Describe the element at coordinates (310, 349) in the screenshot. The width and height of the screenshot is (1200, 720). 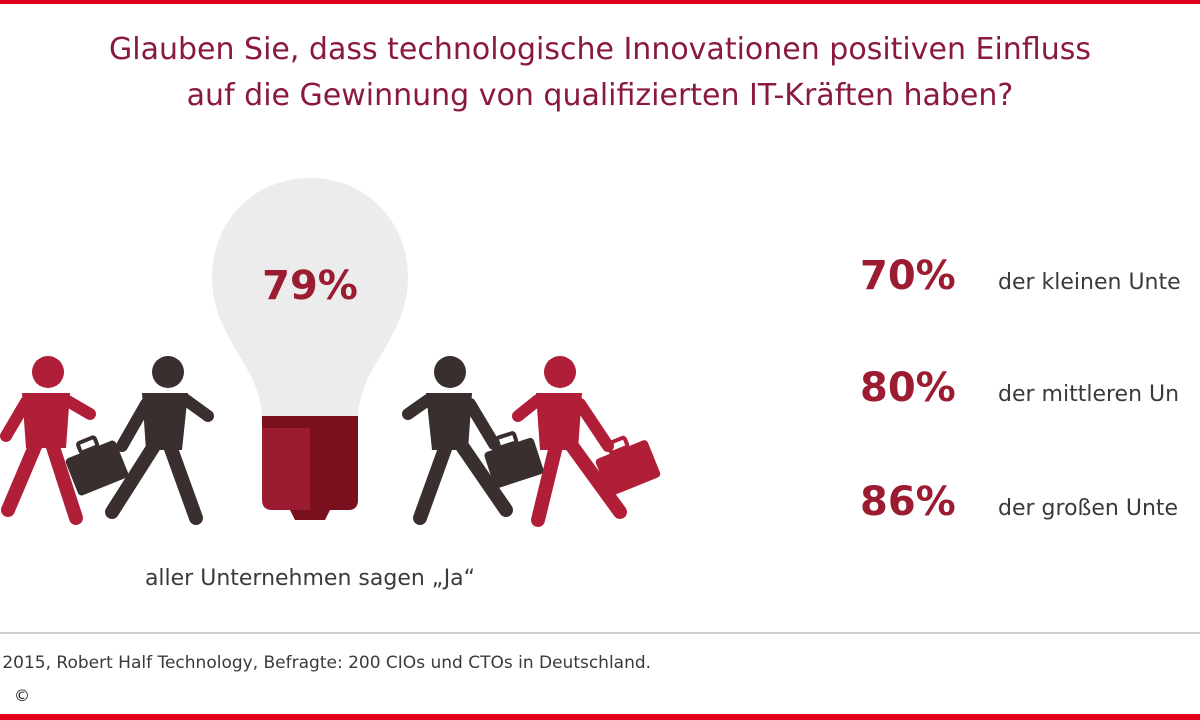
I see `lightbulb-icon` at that location.